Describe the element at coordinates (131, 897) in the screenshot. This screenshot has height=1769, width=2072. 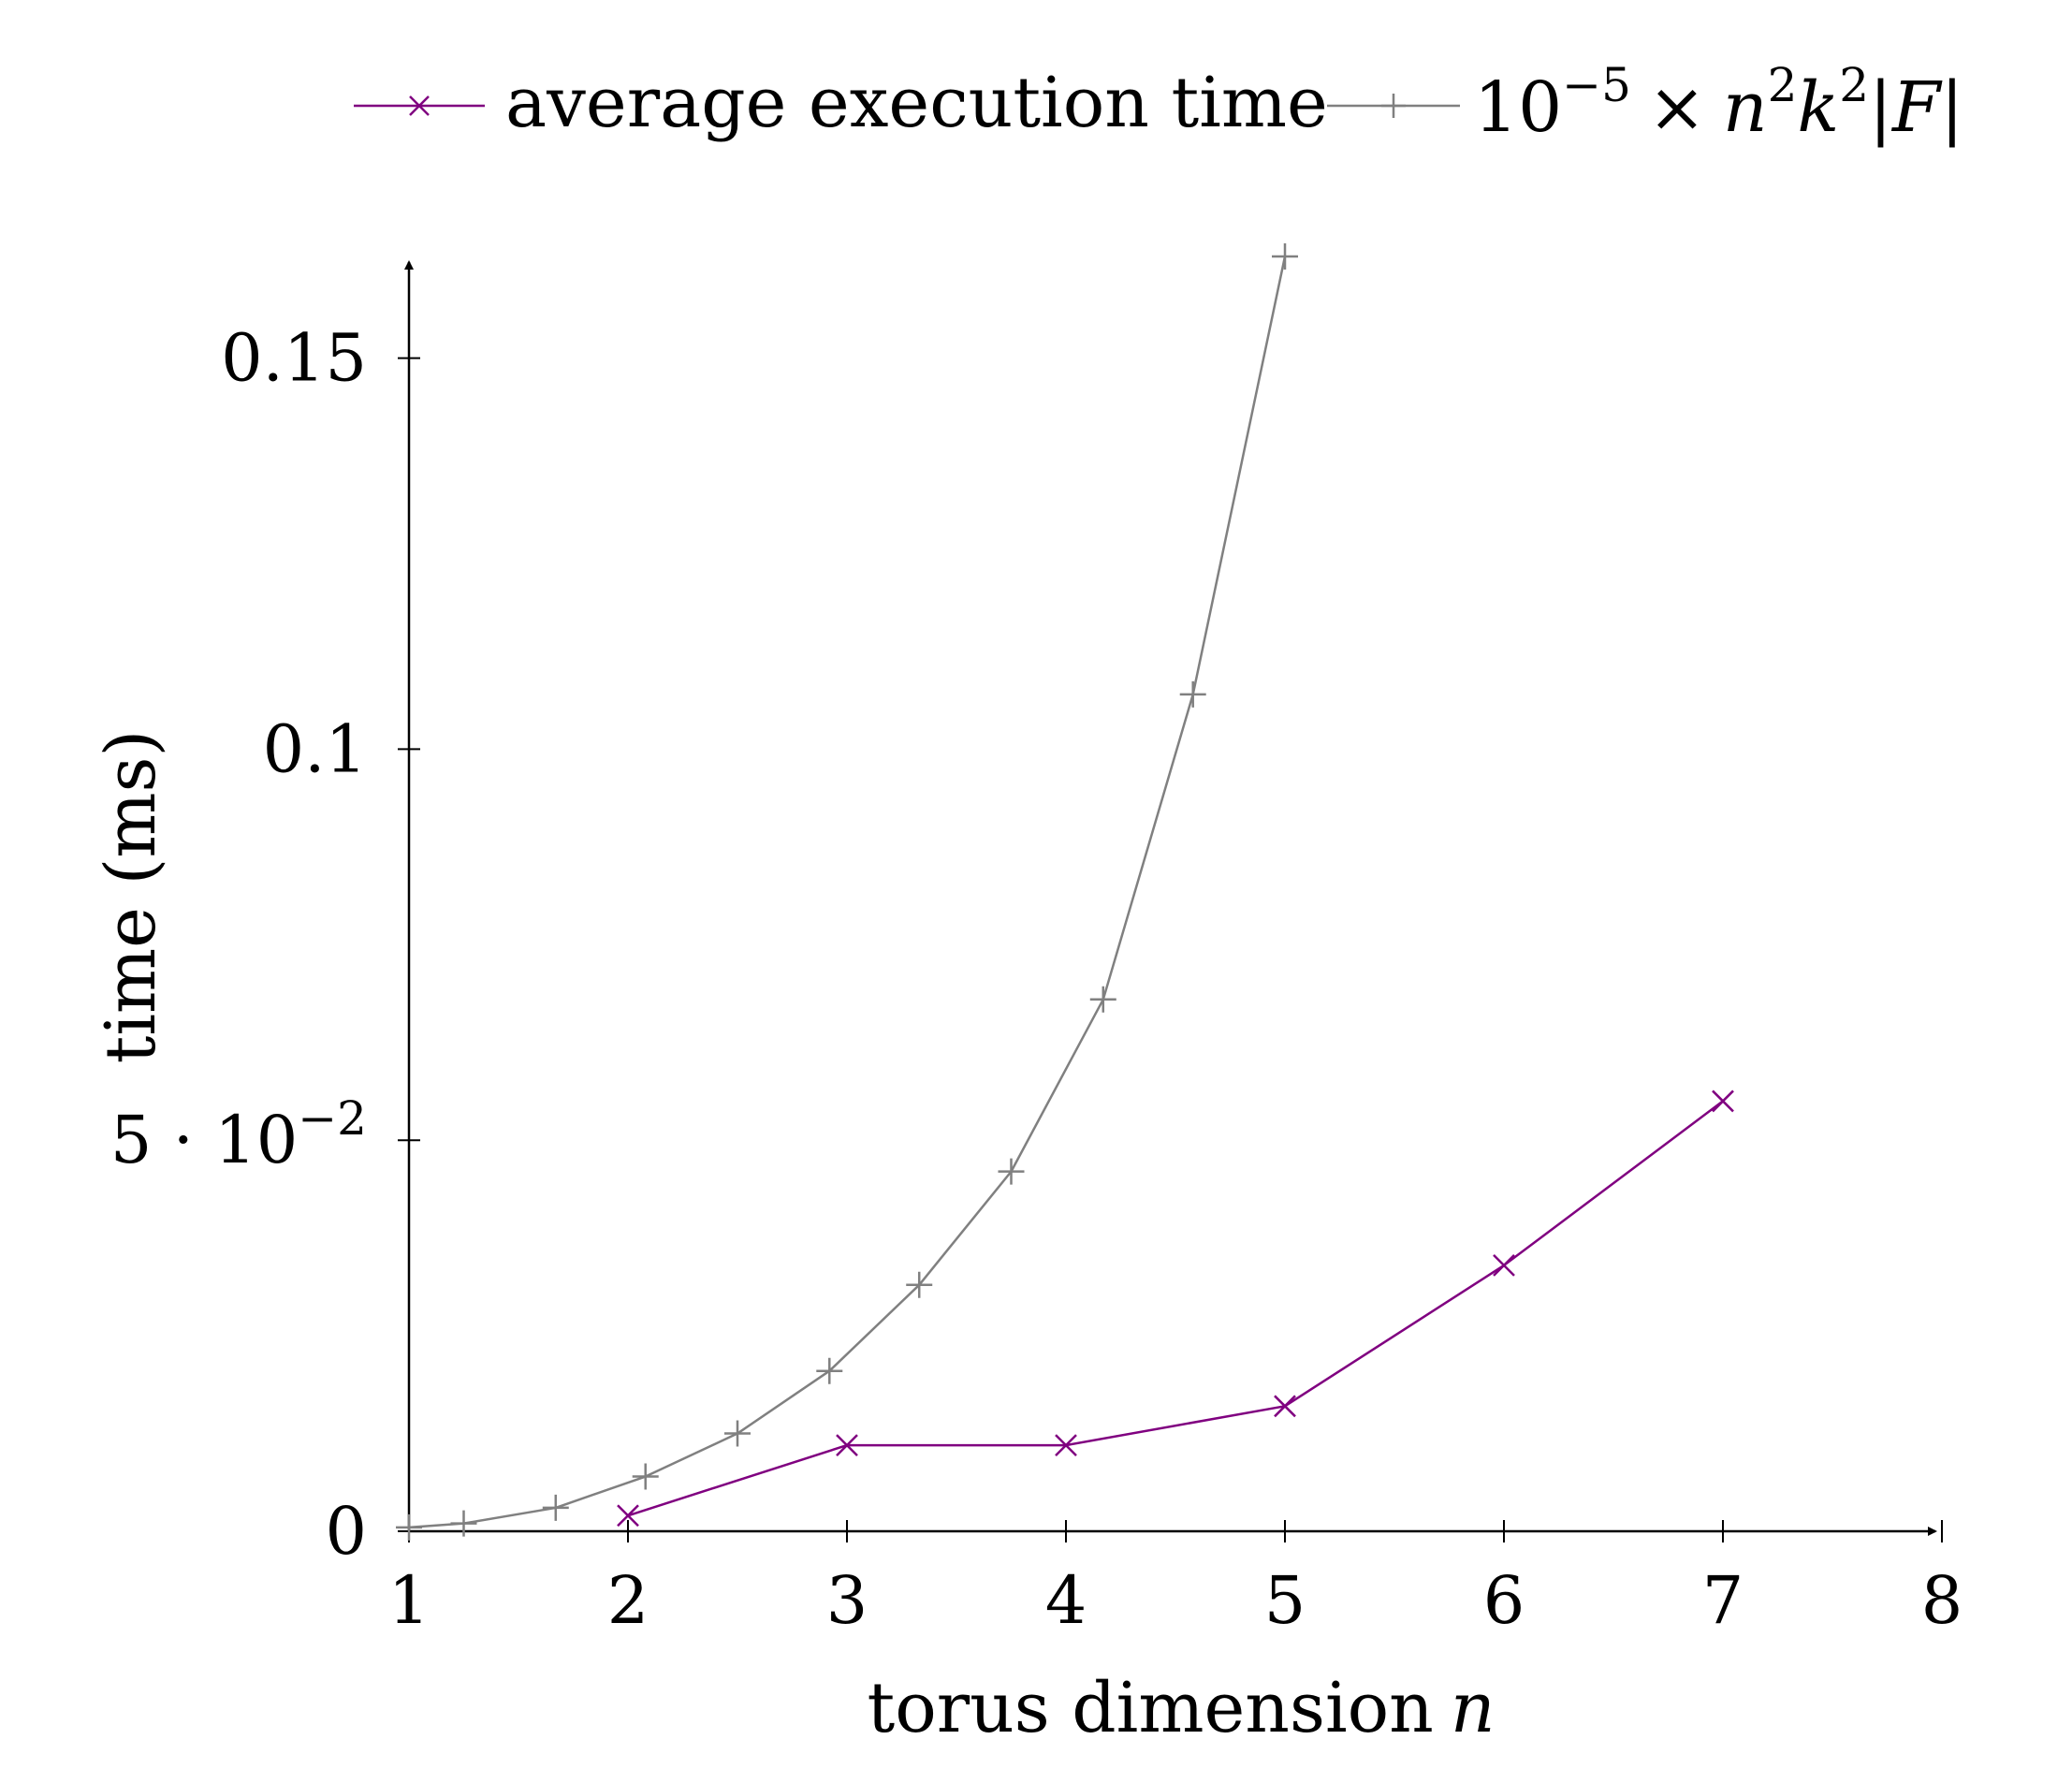
I see `y-axis-title: time (ms)` at that location.